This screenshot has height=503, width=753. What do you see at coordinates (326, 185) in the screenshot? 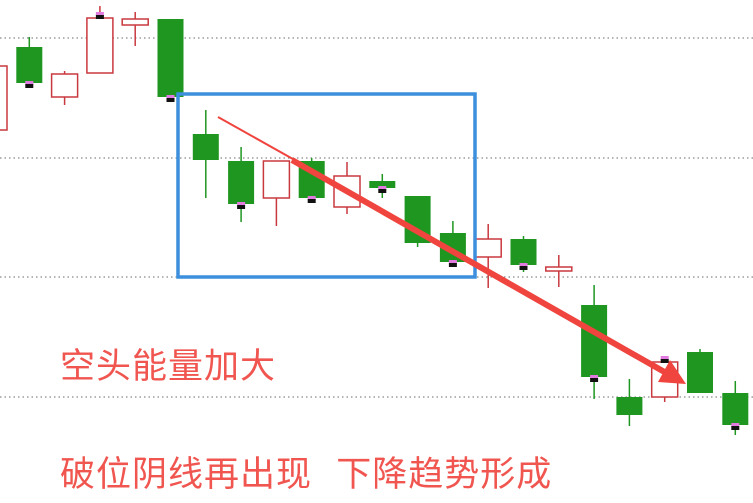
I see `highlight-box` at bounding box center [326, 185].